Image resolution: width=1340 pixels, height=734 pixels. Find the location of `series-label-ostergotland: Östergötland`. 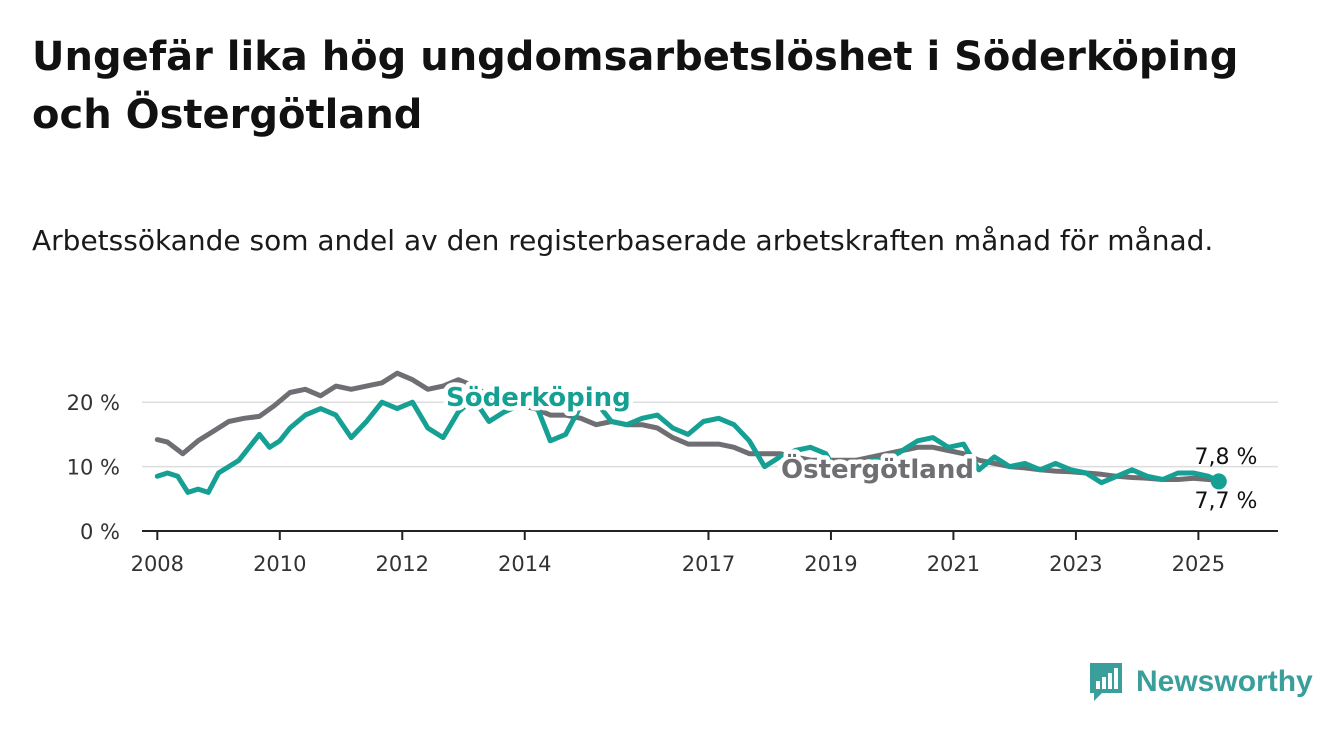

series-label-ostergotland: Östergötland is located at coordinates (877, 468).